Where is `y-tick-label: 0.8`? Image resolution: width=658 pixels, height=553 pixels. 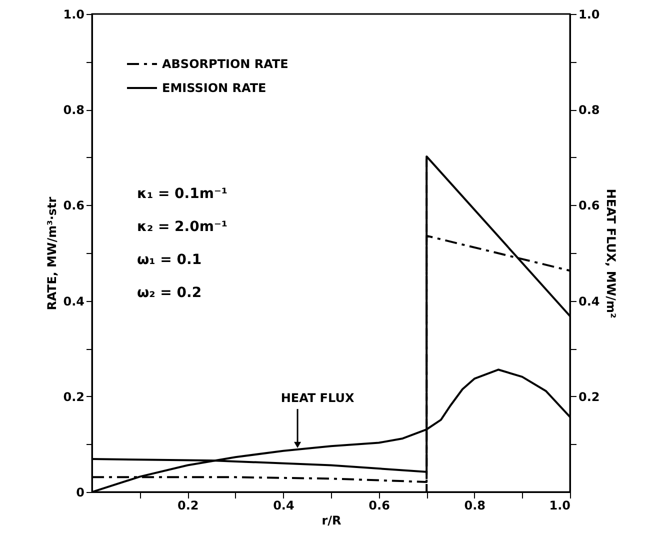 y-tick-label: 0.8 is located at coordinates (73, 110).